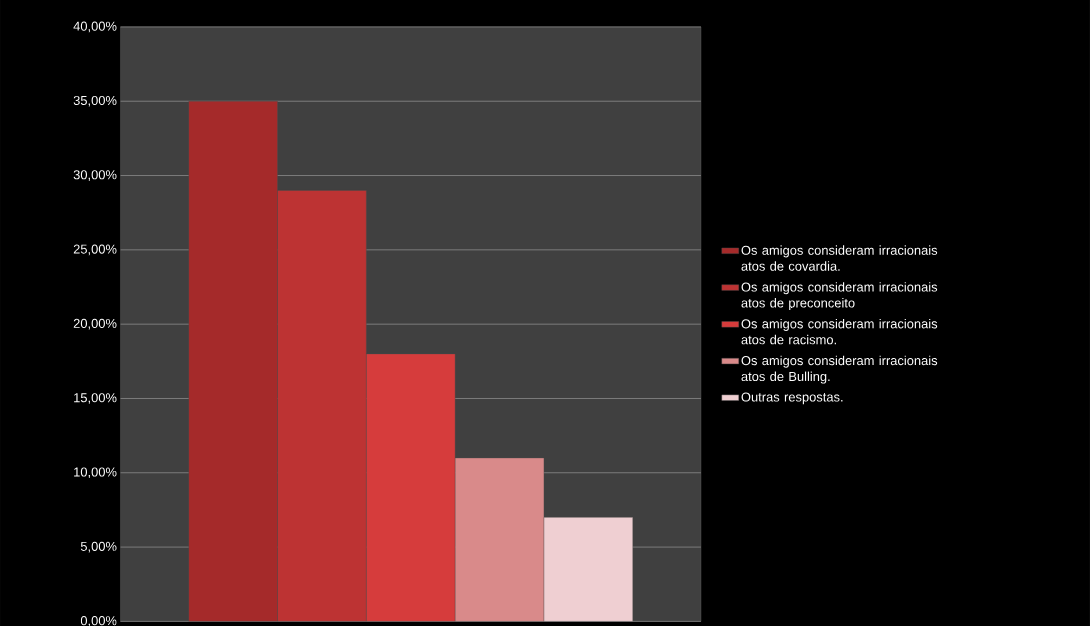  I want to click on y-tick-label: 30,00%, so click(95, 175).